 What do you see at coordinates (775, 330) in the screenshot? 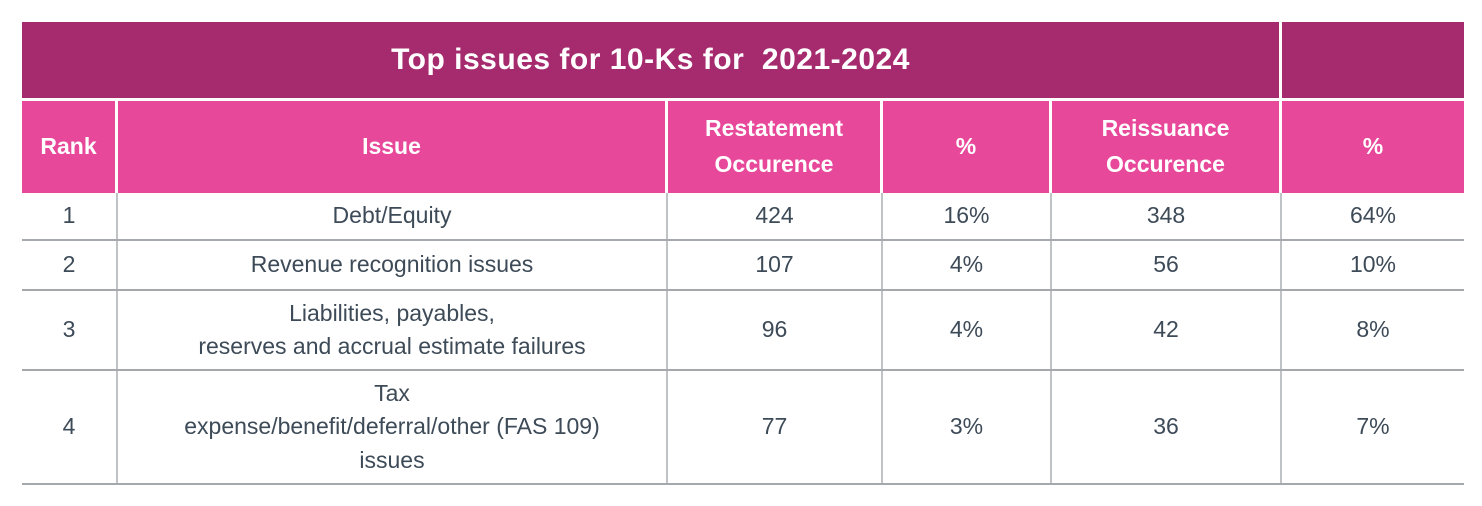
I see `restatement-cell: 96` at bounding box center [775, 330].